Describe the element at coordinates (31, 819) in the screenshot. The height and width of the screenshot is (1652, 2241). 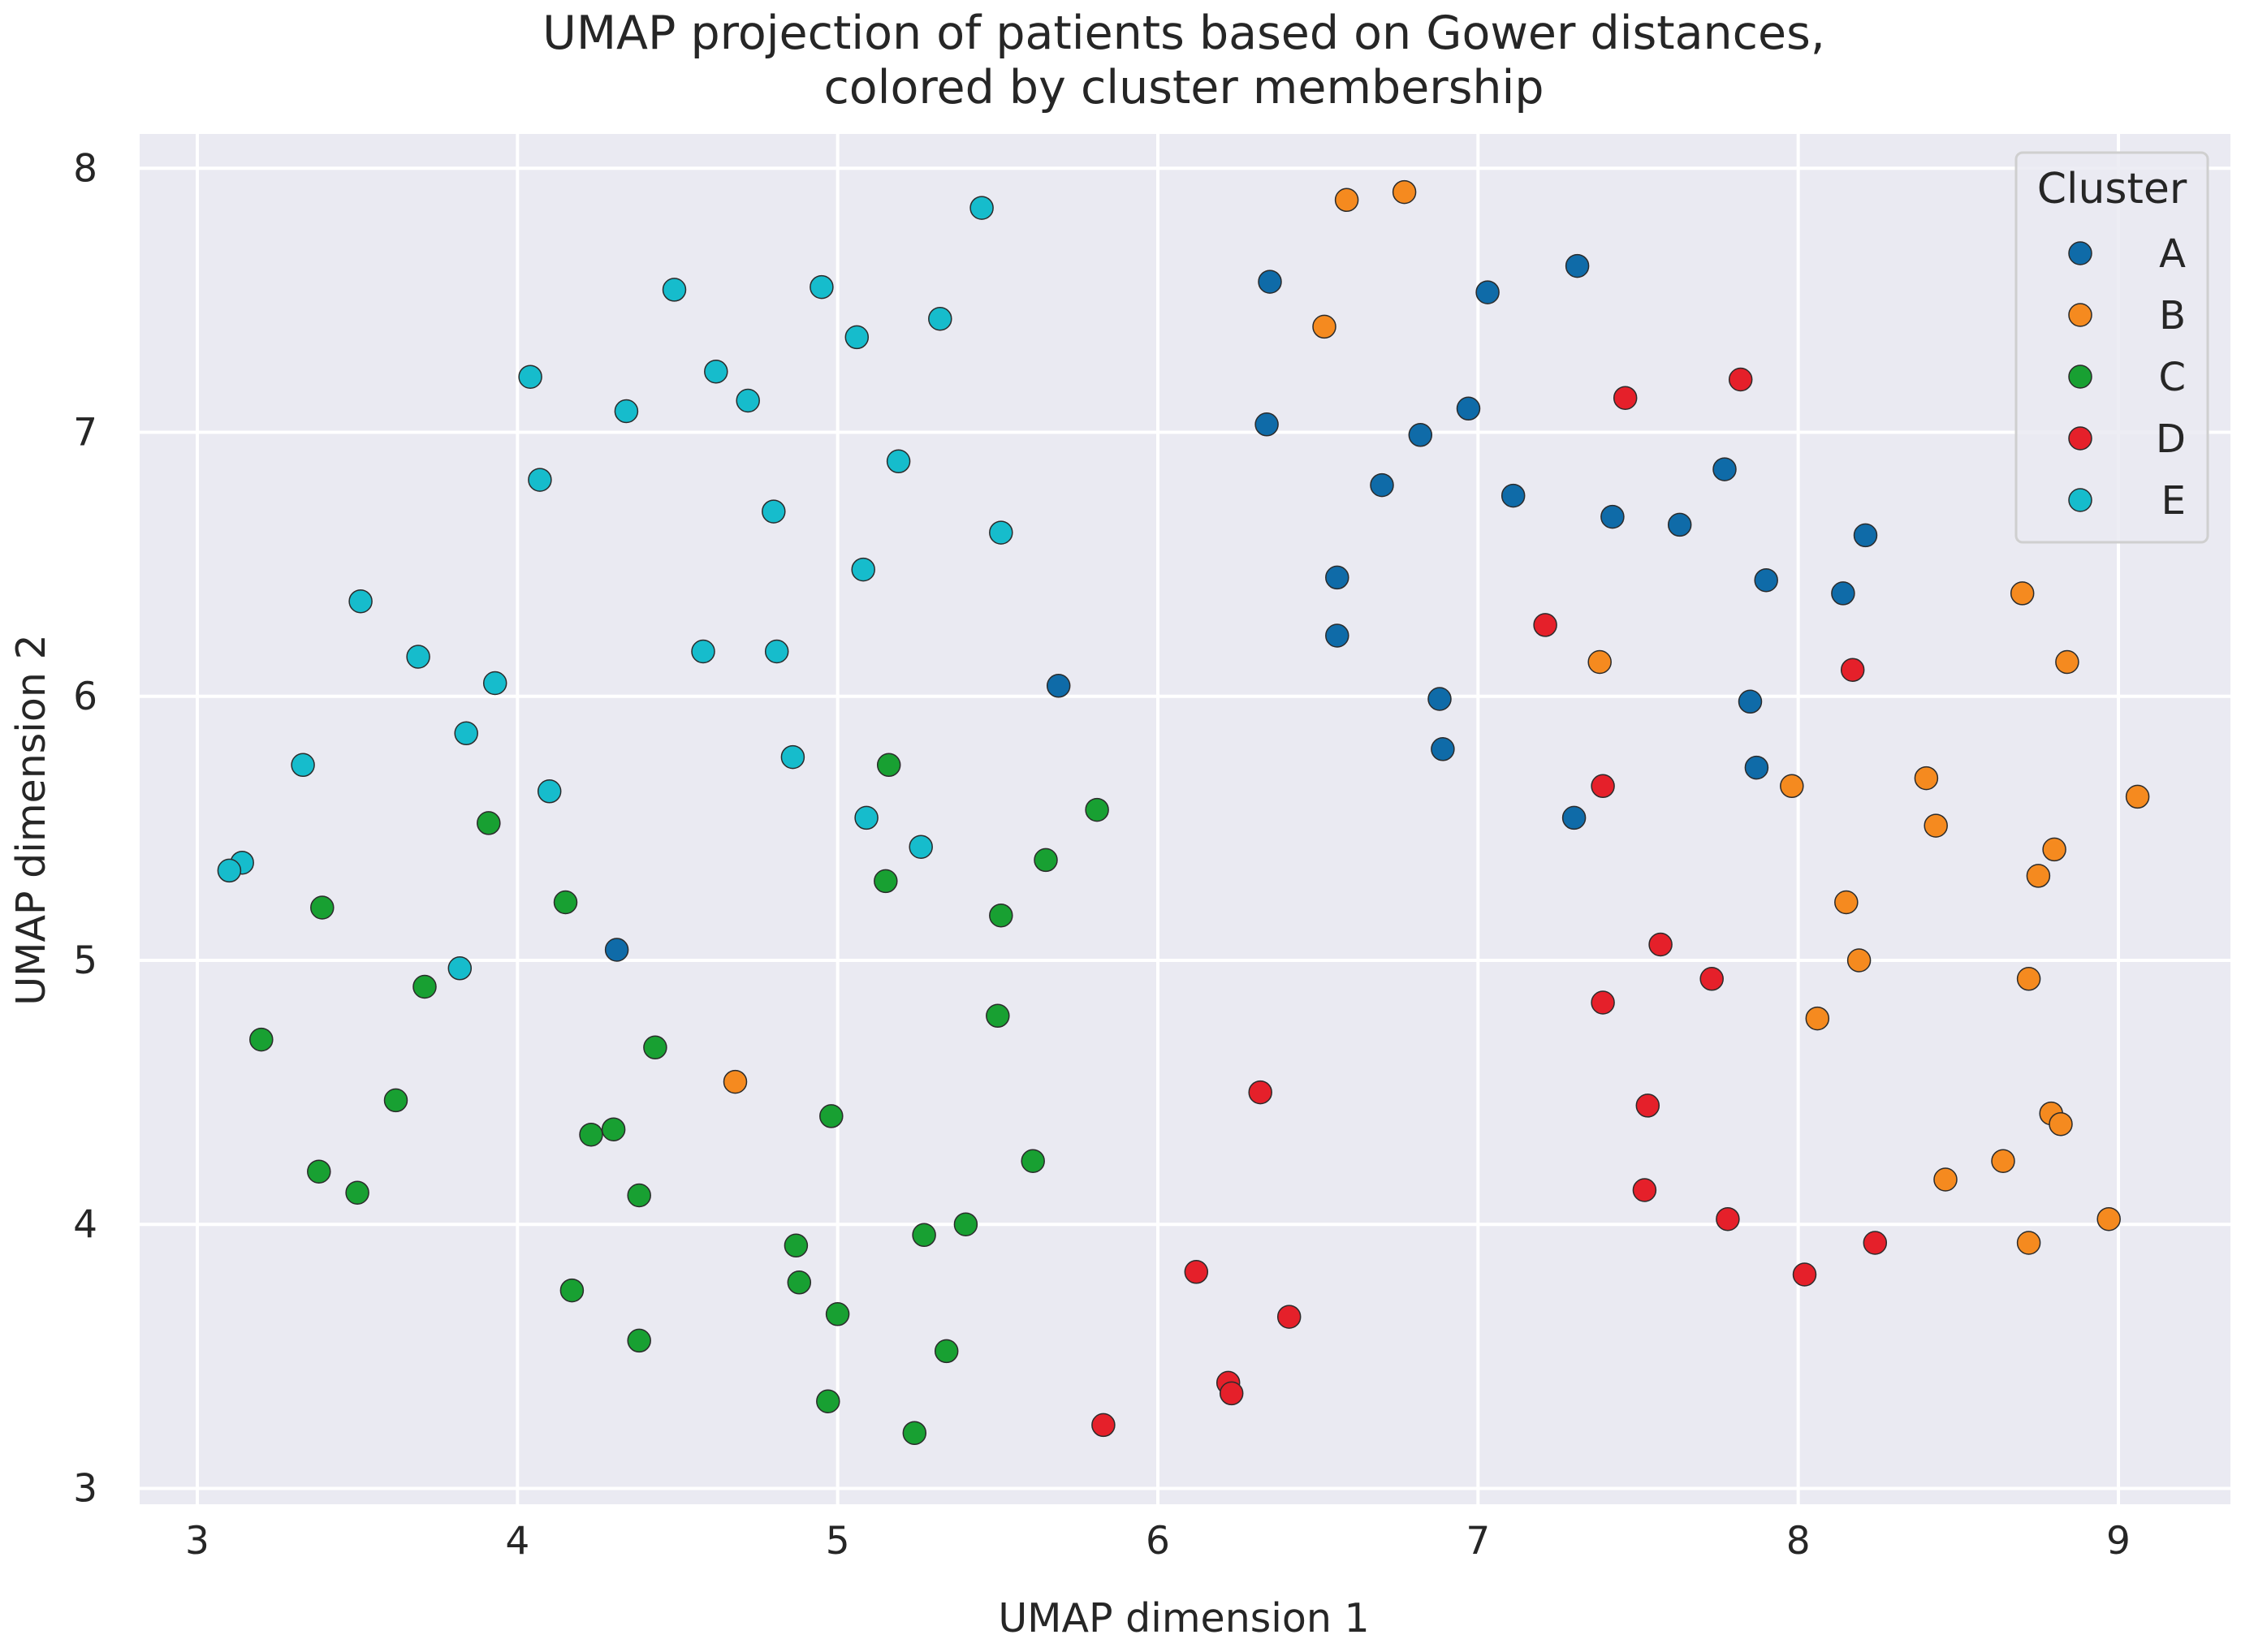
I see `y-axis-label: UMAP dimension 2` at that location.